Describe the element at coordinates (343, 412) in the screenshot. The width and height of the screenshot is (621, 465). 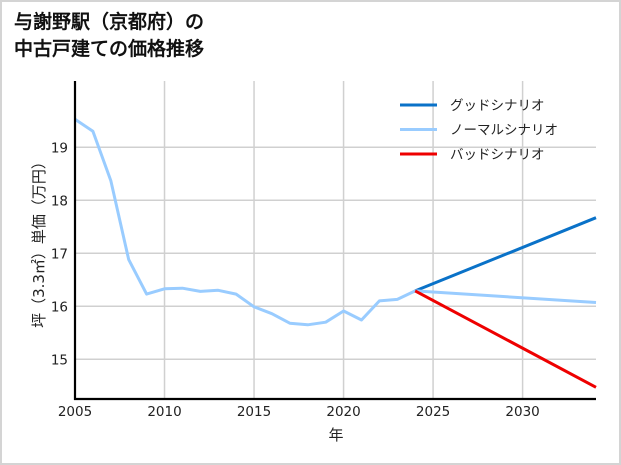
I see `x-tick-label: 2020` at that location.